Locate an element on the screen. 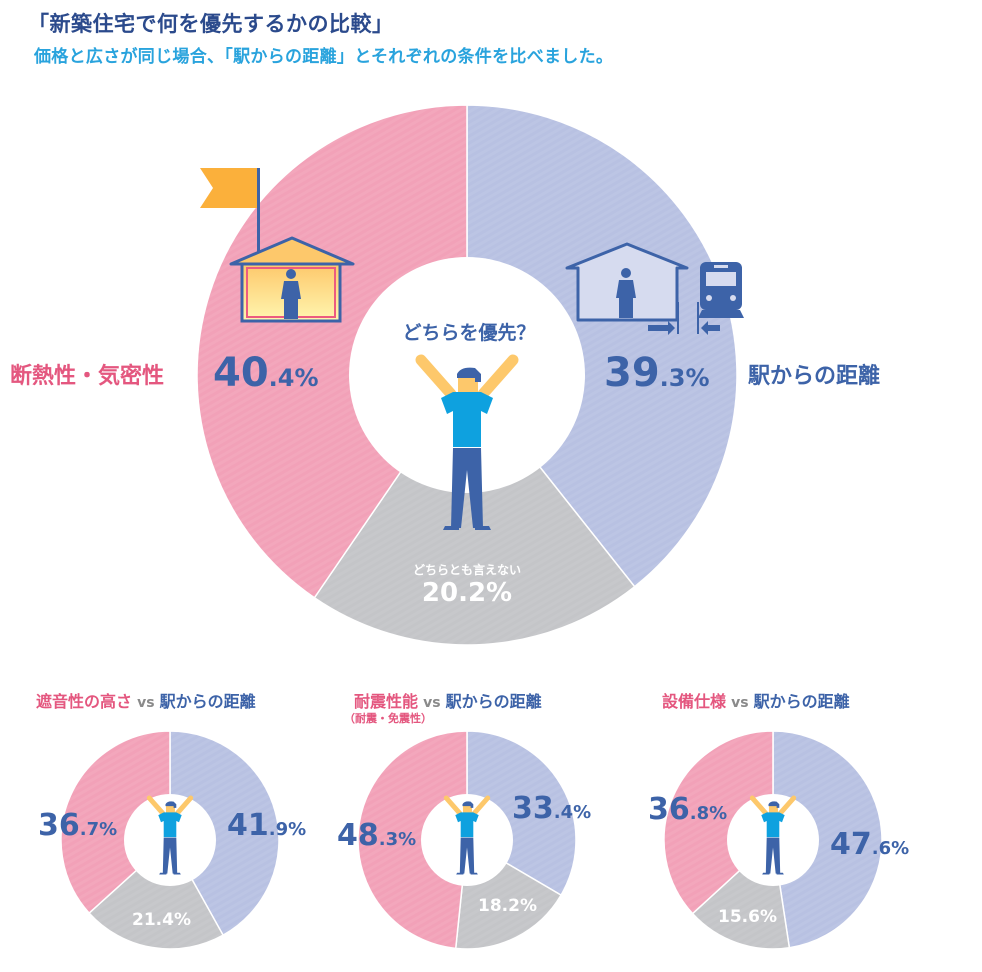 This screenshot has height=972, width=982. small-donut-chart-equipment is located at coordinates (773, 840).